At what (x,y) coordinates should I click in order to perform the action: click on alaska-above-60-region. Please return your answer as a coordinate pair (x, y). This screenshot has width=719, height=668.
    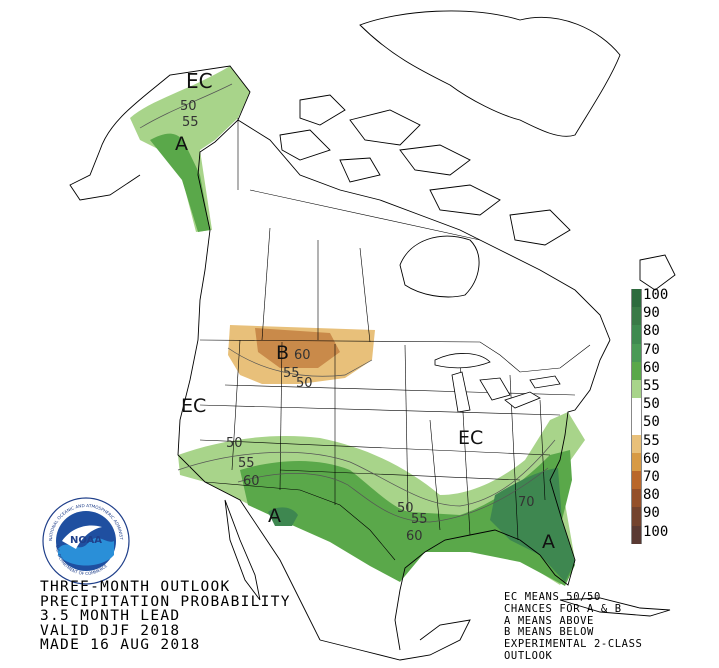
    Looking at the image, I should click on (180, 182).